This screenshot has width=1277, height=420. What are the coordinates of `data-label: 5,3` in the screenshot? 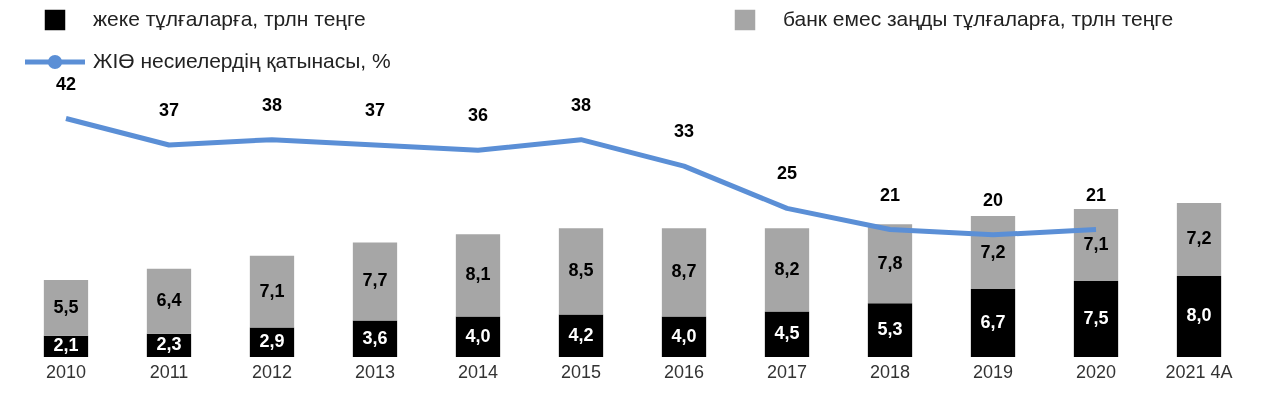 It's located at (890, 329).